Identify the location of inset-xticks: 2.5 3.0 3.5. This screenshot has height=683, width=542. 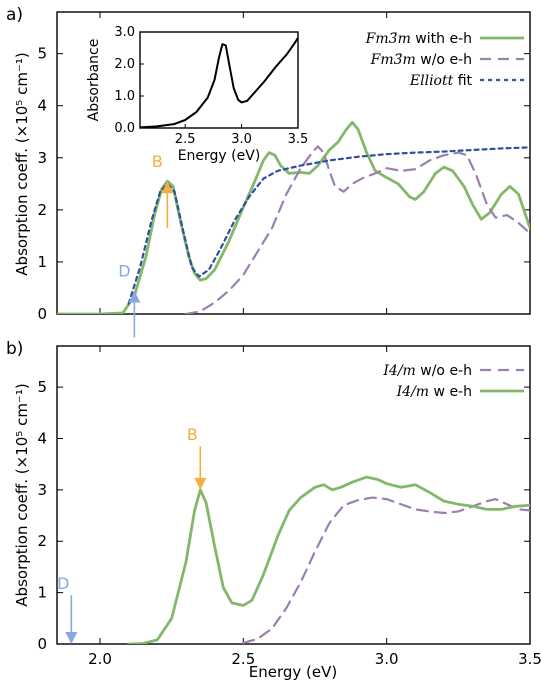
(242, 135).